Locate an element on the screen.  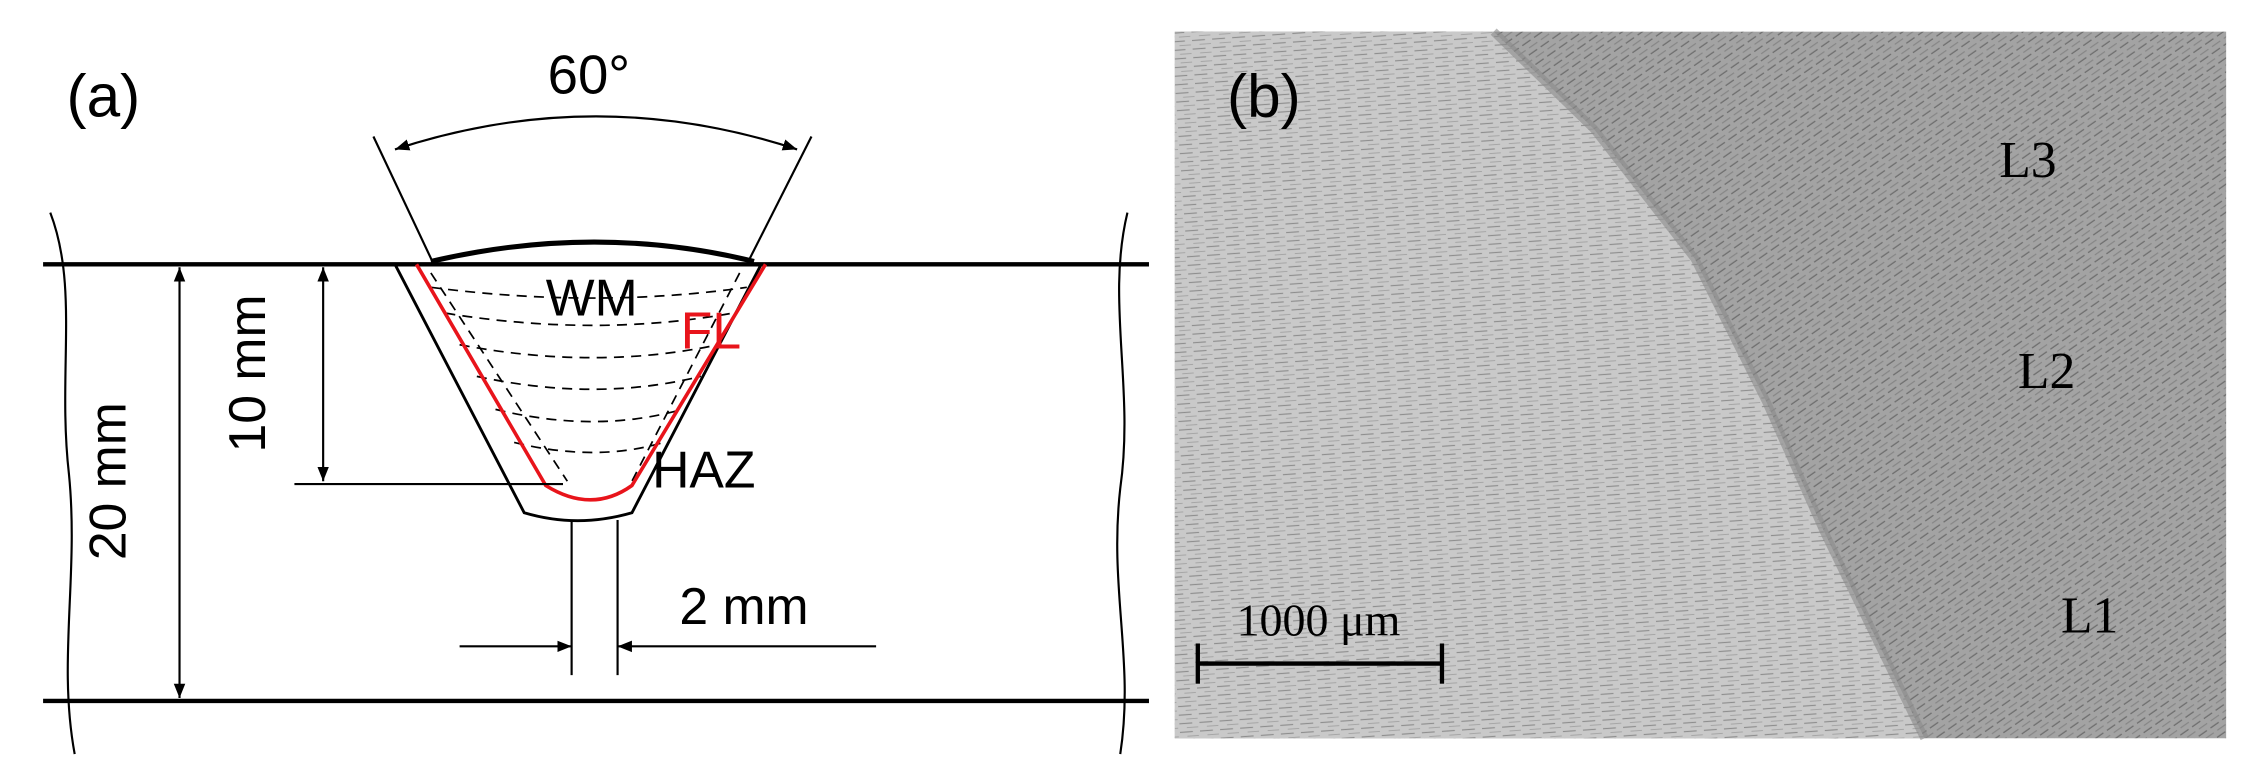
haz-label: HAZ is located at coordinates (703, 470).